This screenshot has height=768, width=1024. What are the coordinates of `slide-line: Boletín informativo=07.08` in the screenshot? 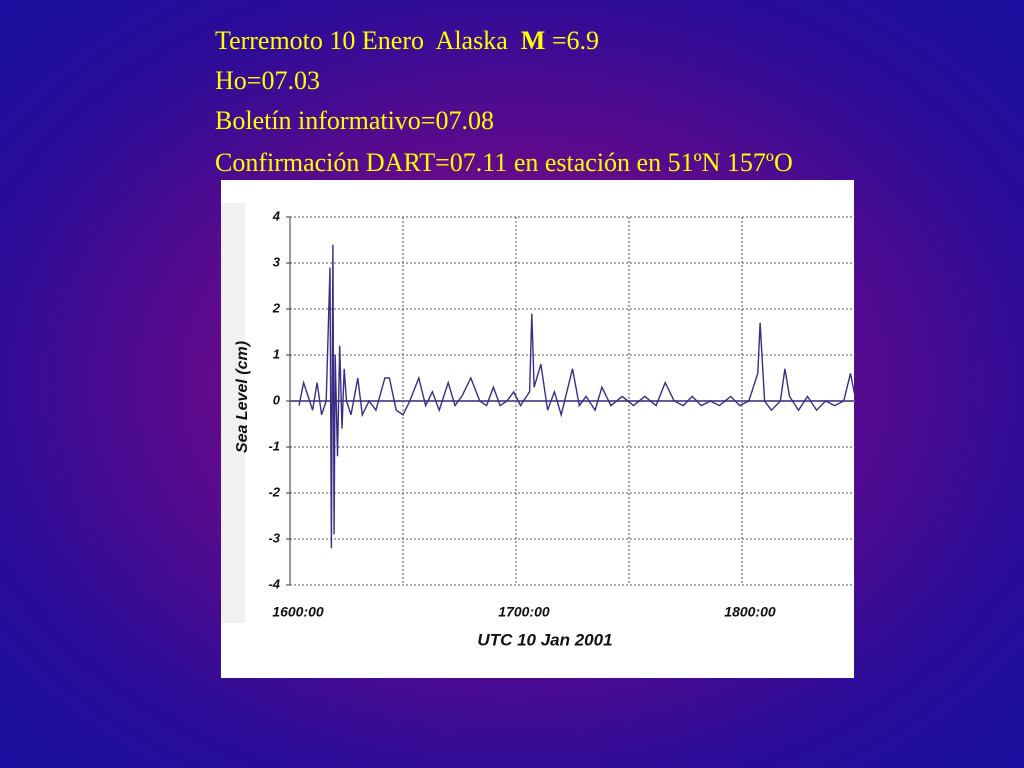 It's located at (354, 120).